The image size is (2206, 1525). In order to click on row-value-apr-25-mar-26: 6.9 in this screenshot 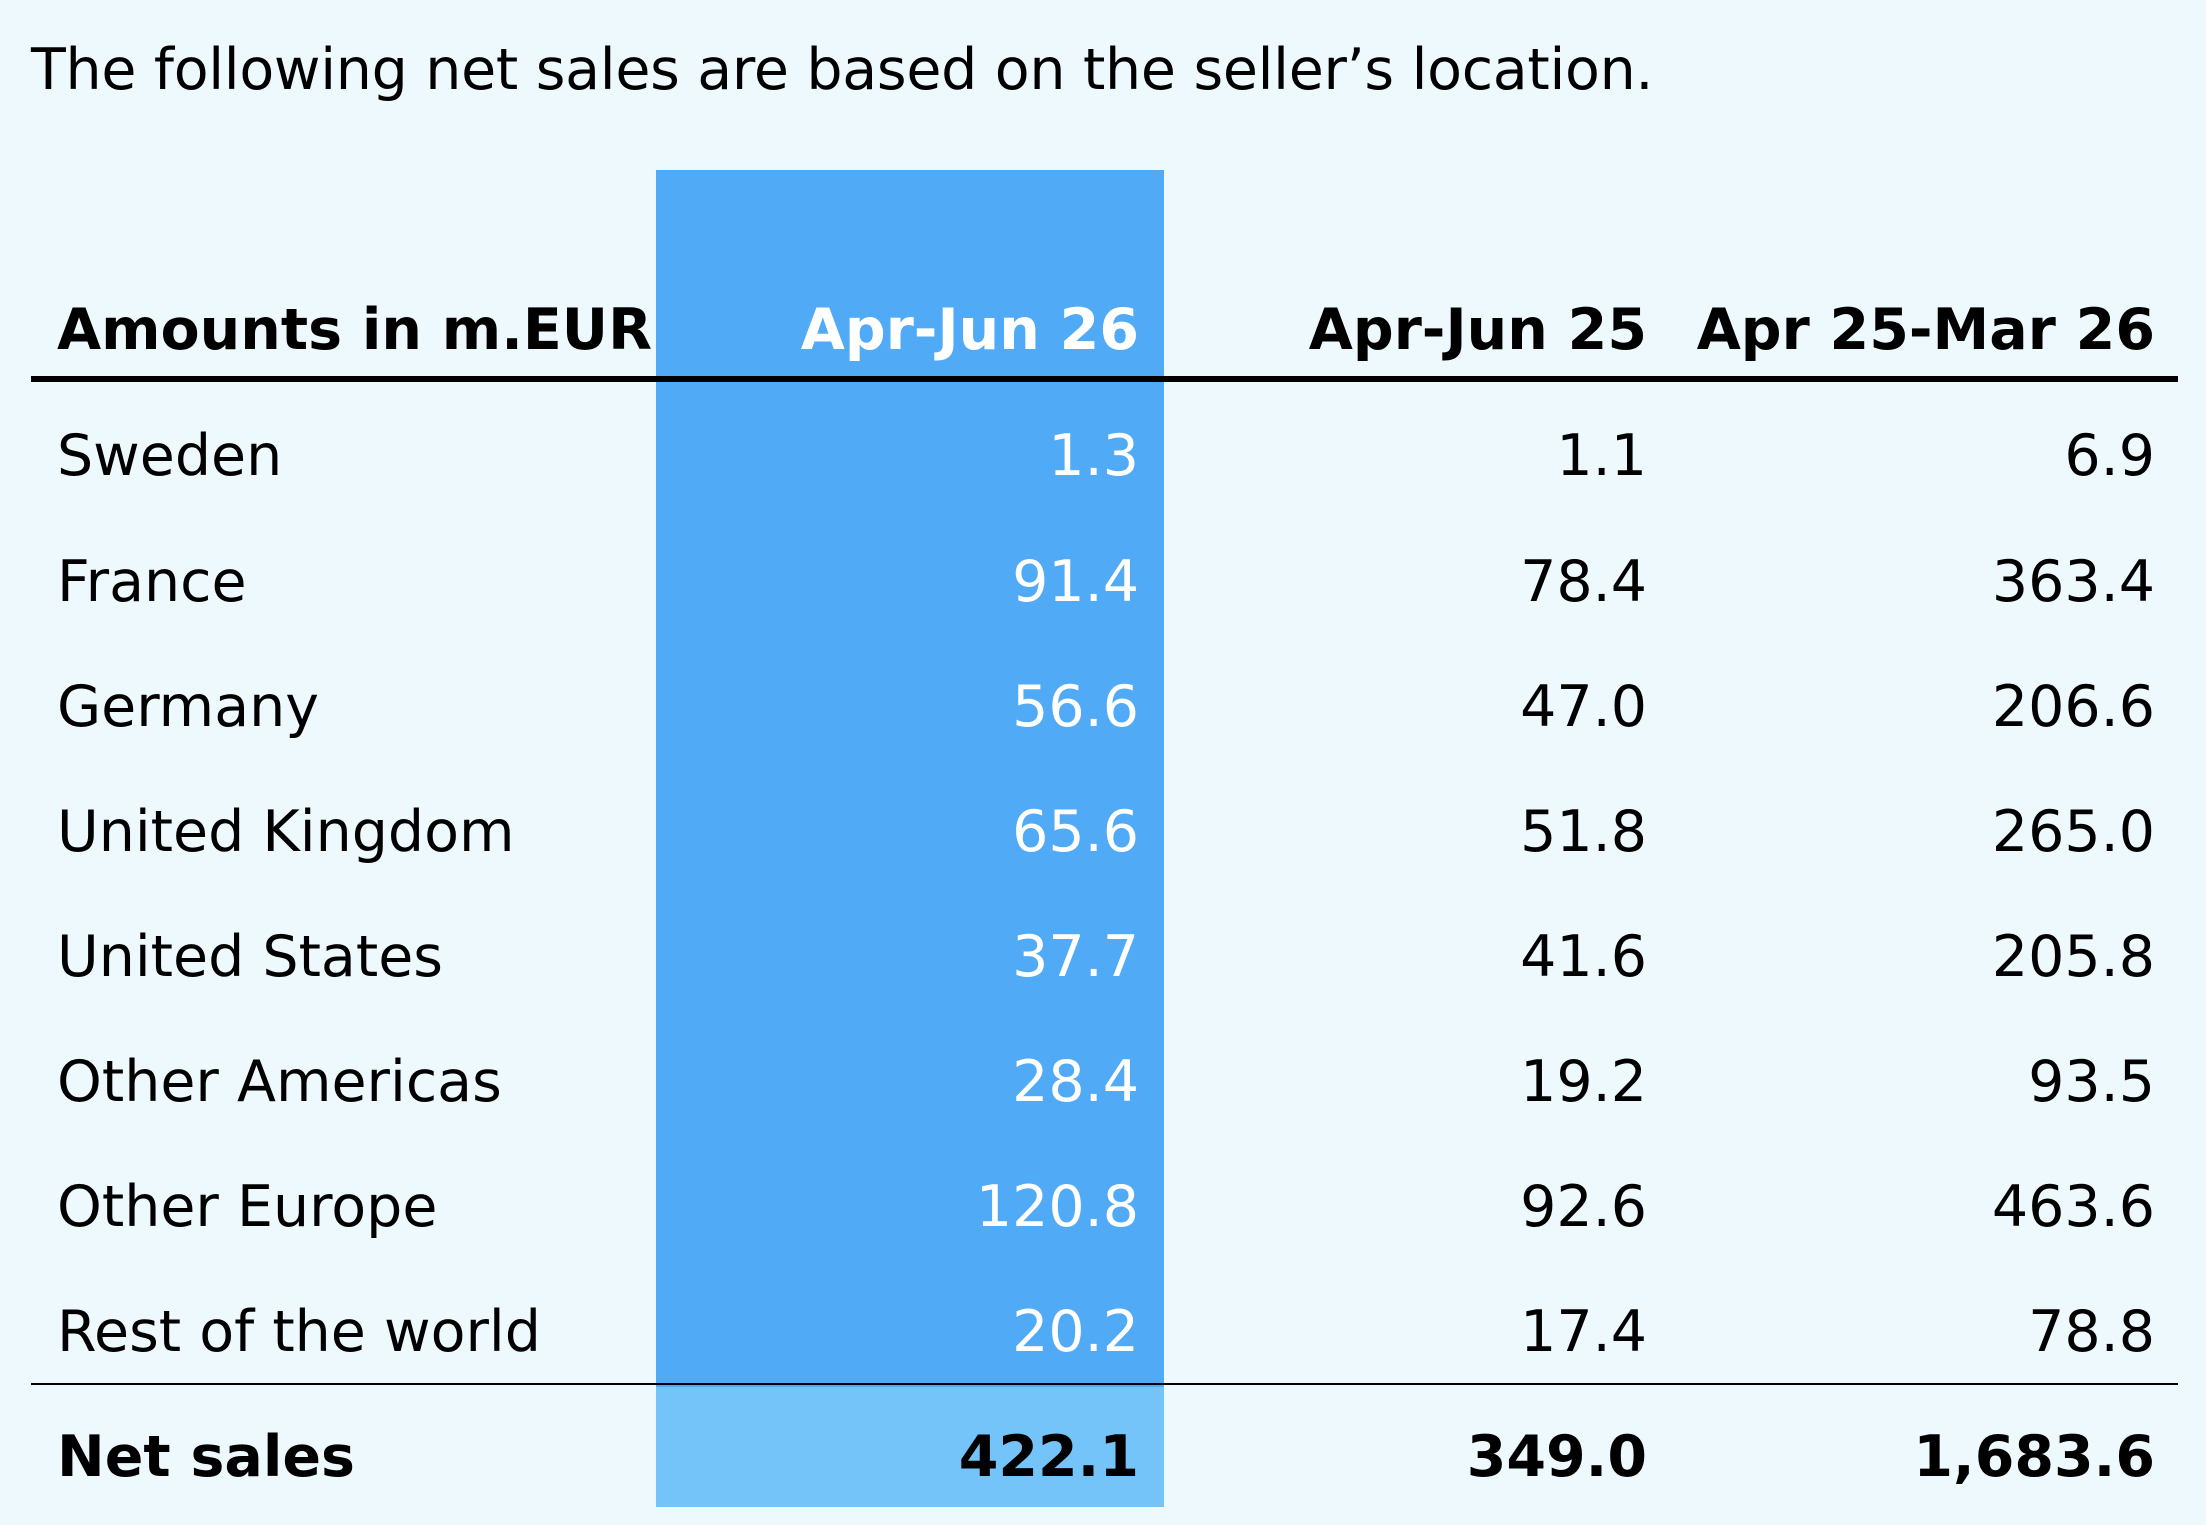, I will do `click(2109, 456)`.